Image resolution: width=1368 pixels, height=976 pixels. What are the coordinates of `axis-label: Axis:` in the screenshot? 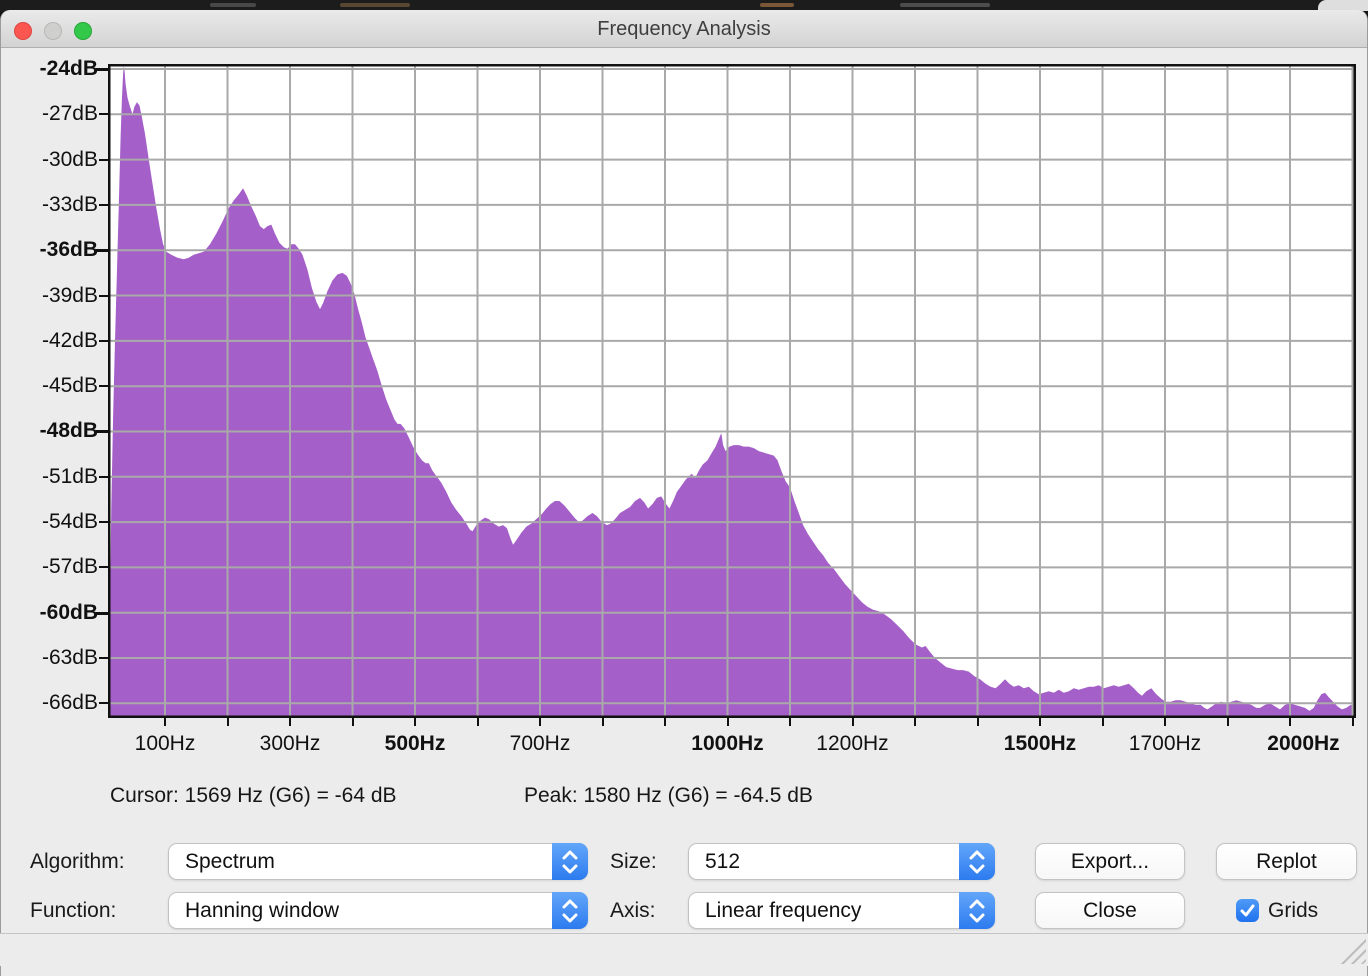 It's located at (633, 910).